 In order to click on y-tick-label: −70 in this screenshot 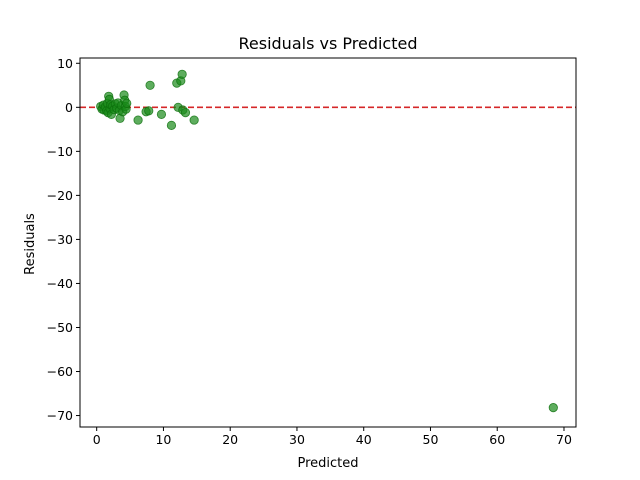, I will do `click(60, 415)`.